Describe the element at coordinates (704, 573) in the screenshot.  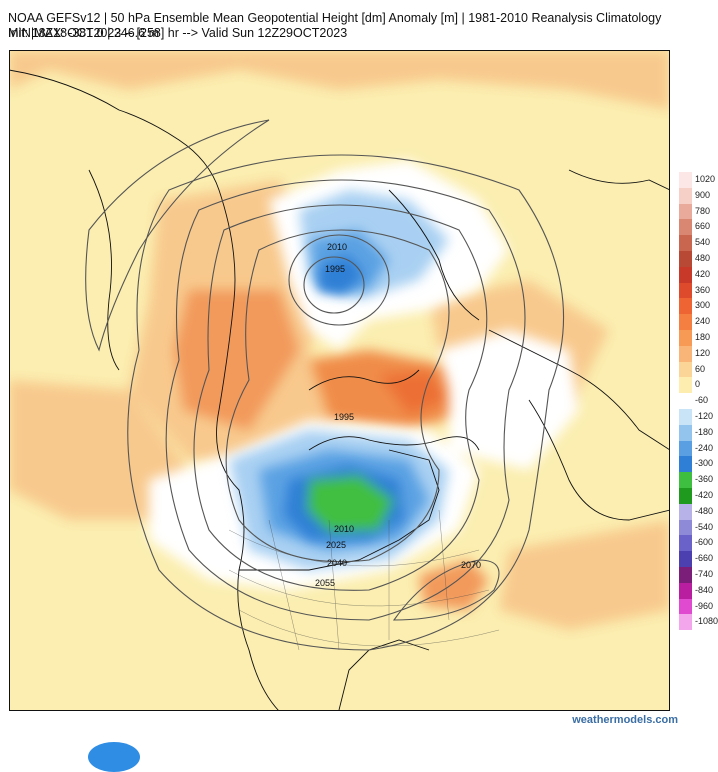
I see `colorbar-label: -740` at that location.